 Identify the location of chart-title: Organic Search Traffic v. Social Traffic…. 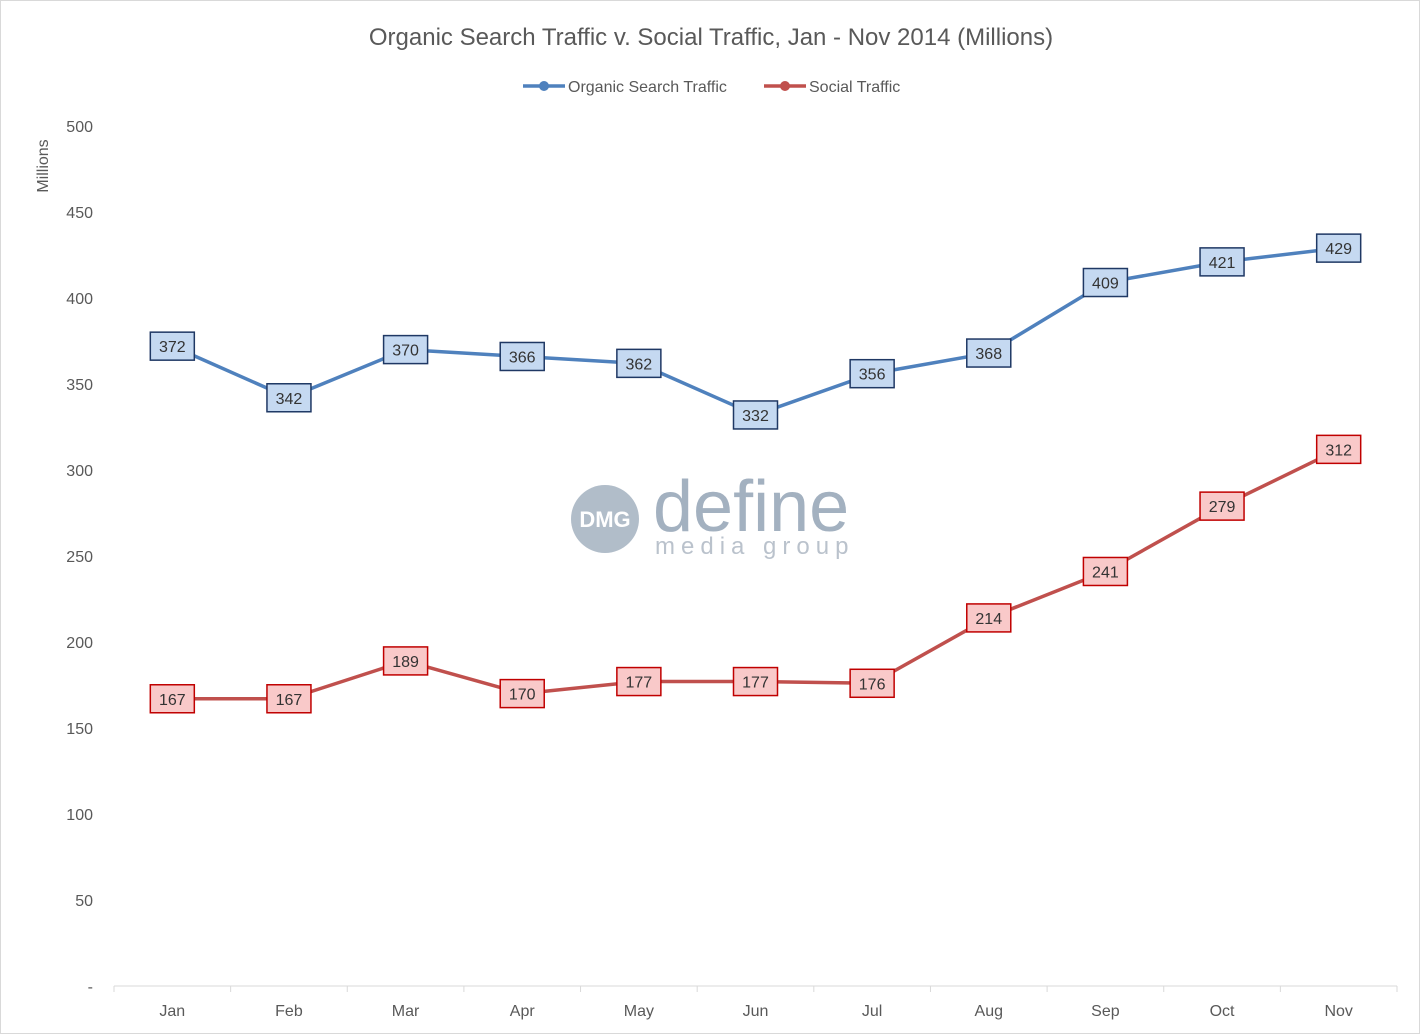
(711, 37).